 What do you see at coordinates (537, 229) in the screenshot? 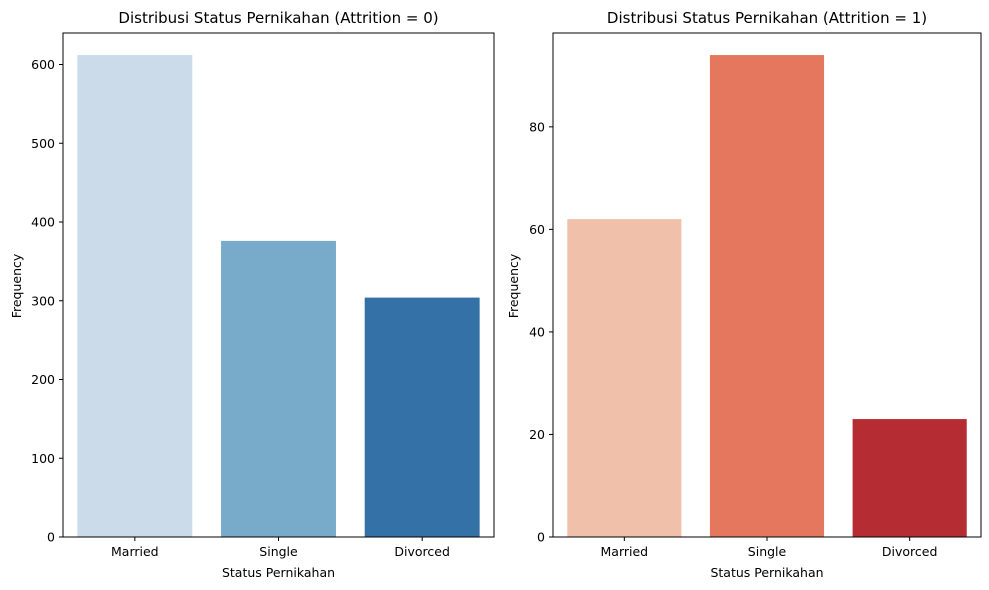
I see `y-tick-label: 60` at bounding box center [537, 229].